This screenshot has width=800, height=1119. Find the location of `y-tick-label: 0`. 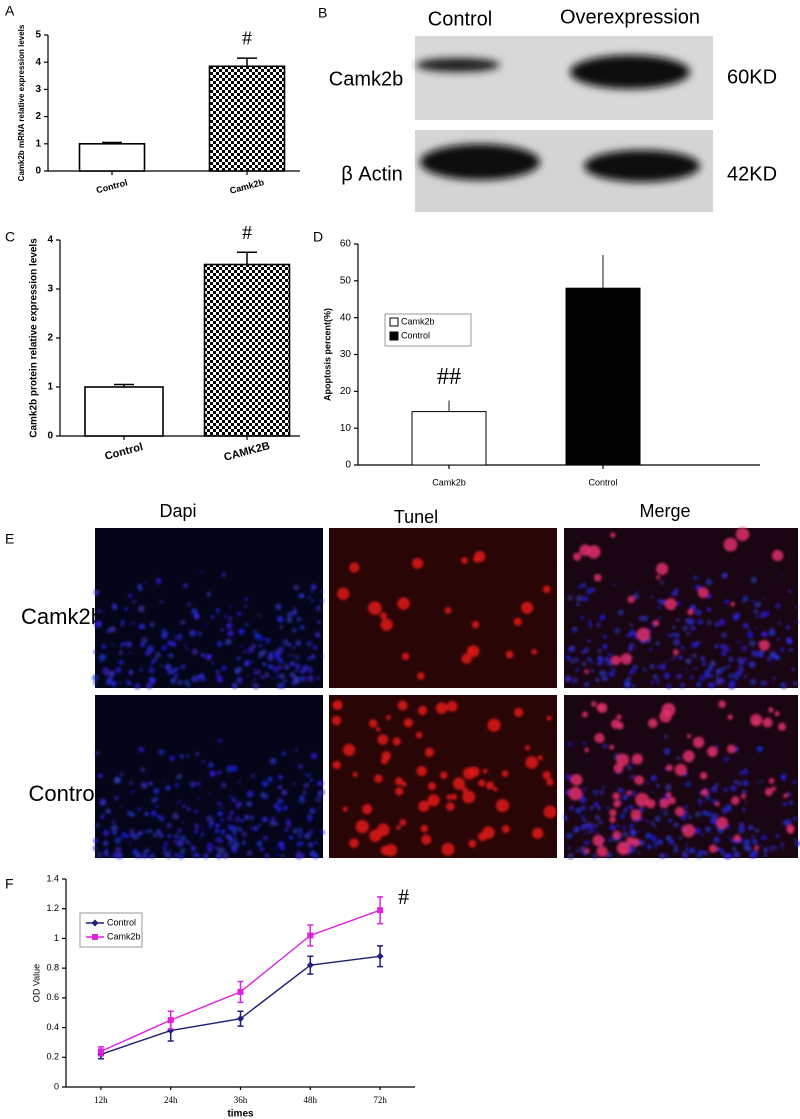

y-tick-label: 0 is located at coordinates (50, 436).